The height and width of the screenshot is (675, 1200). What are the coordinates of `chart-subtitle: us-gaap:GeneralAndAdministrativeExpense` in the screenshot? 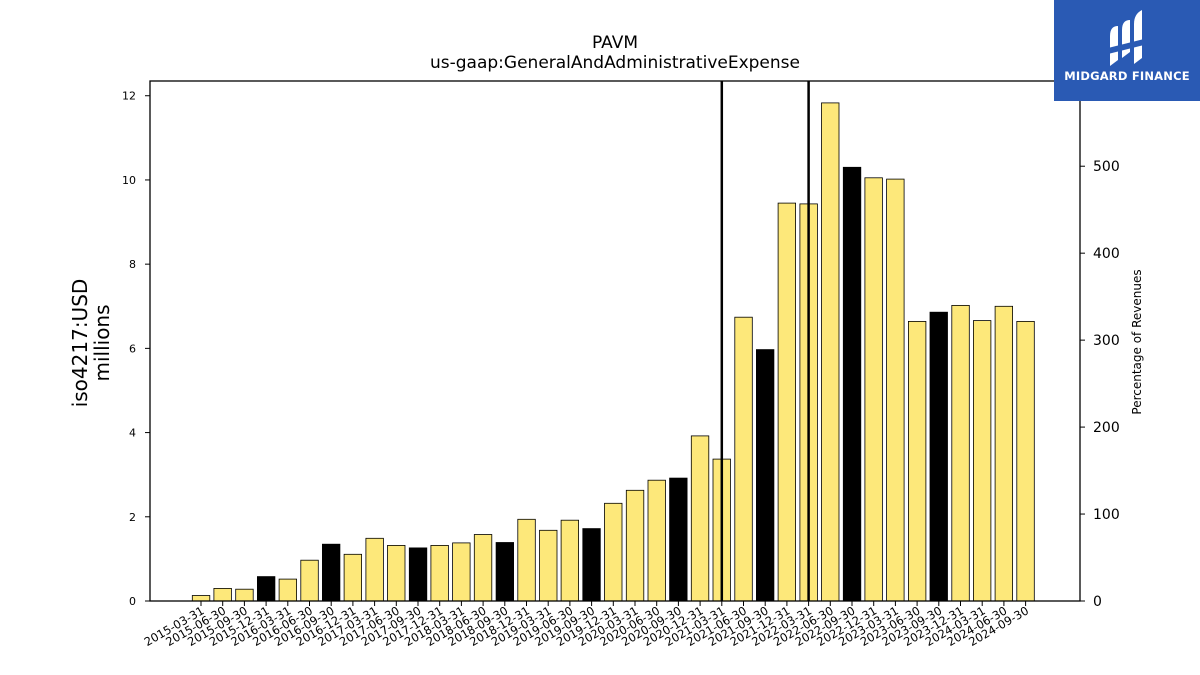 It's located at (615, 63).